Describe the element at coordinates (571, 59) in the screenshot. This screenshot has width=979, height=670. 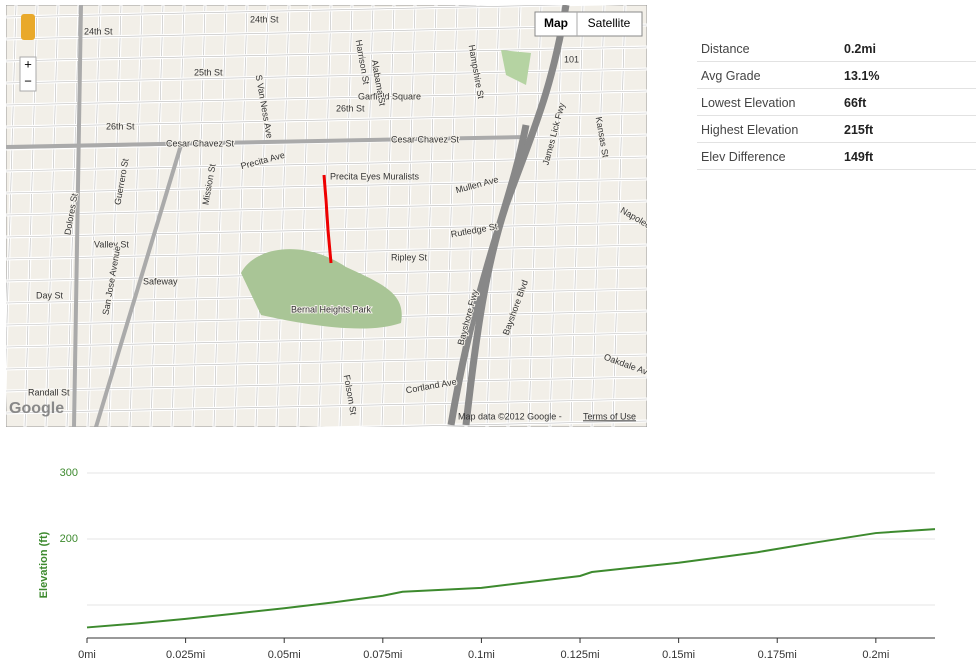
I see `map-label: 101` at that location.